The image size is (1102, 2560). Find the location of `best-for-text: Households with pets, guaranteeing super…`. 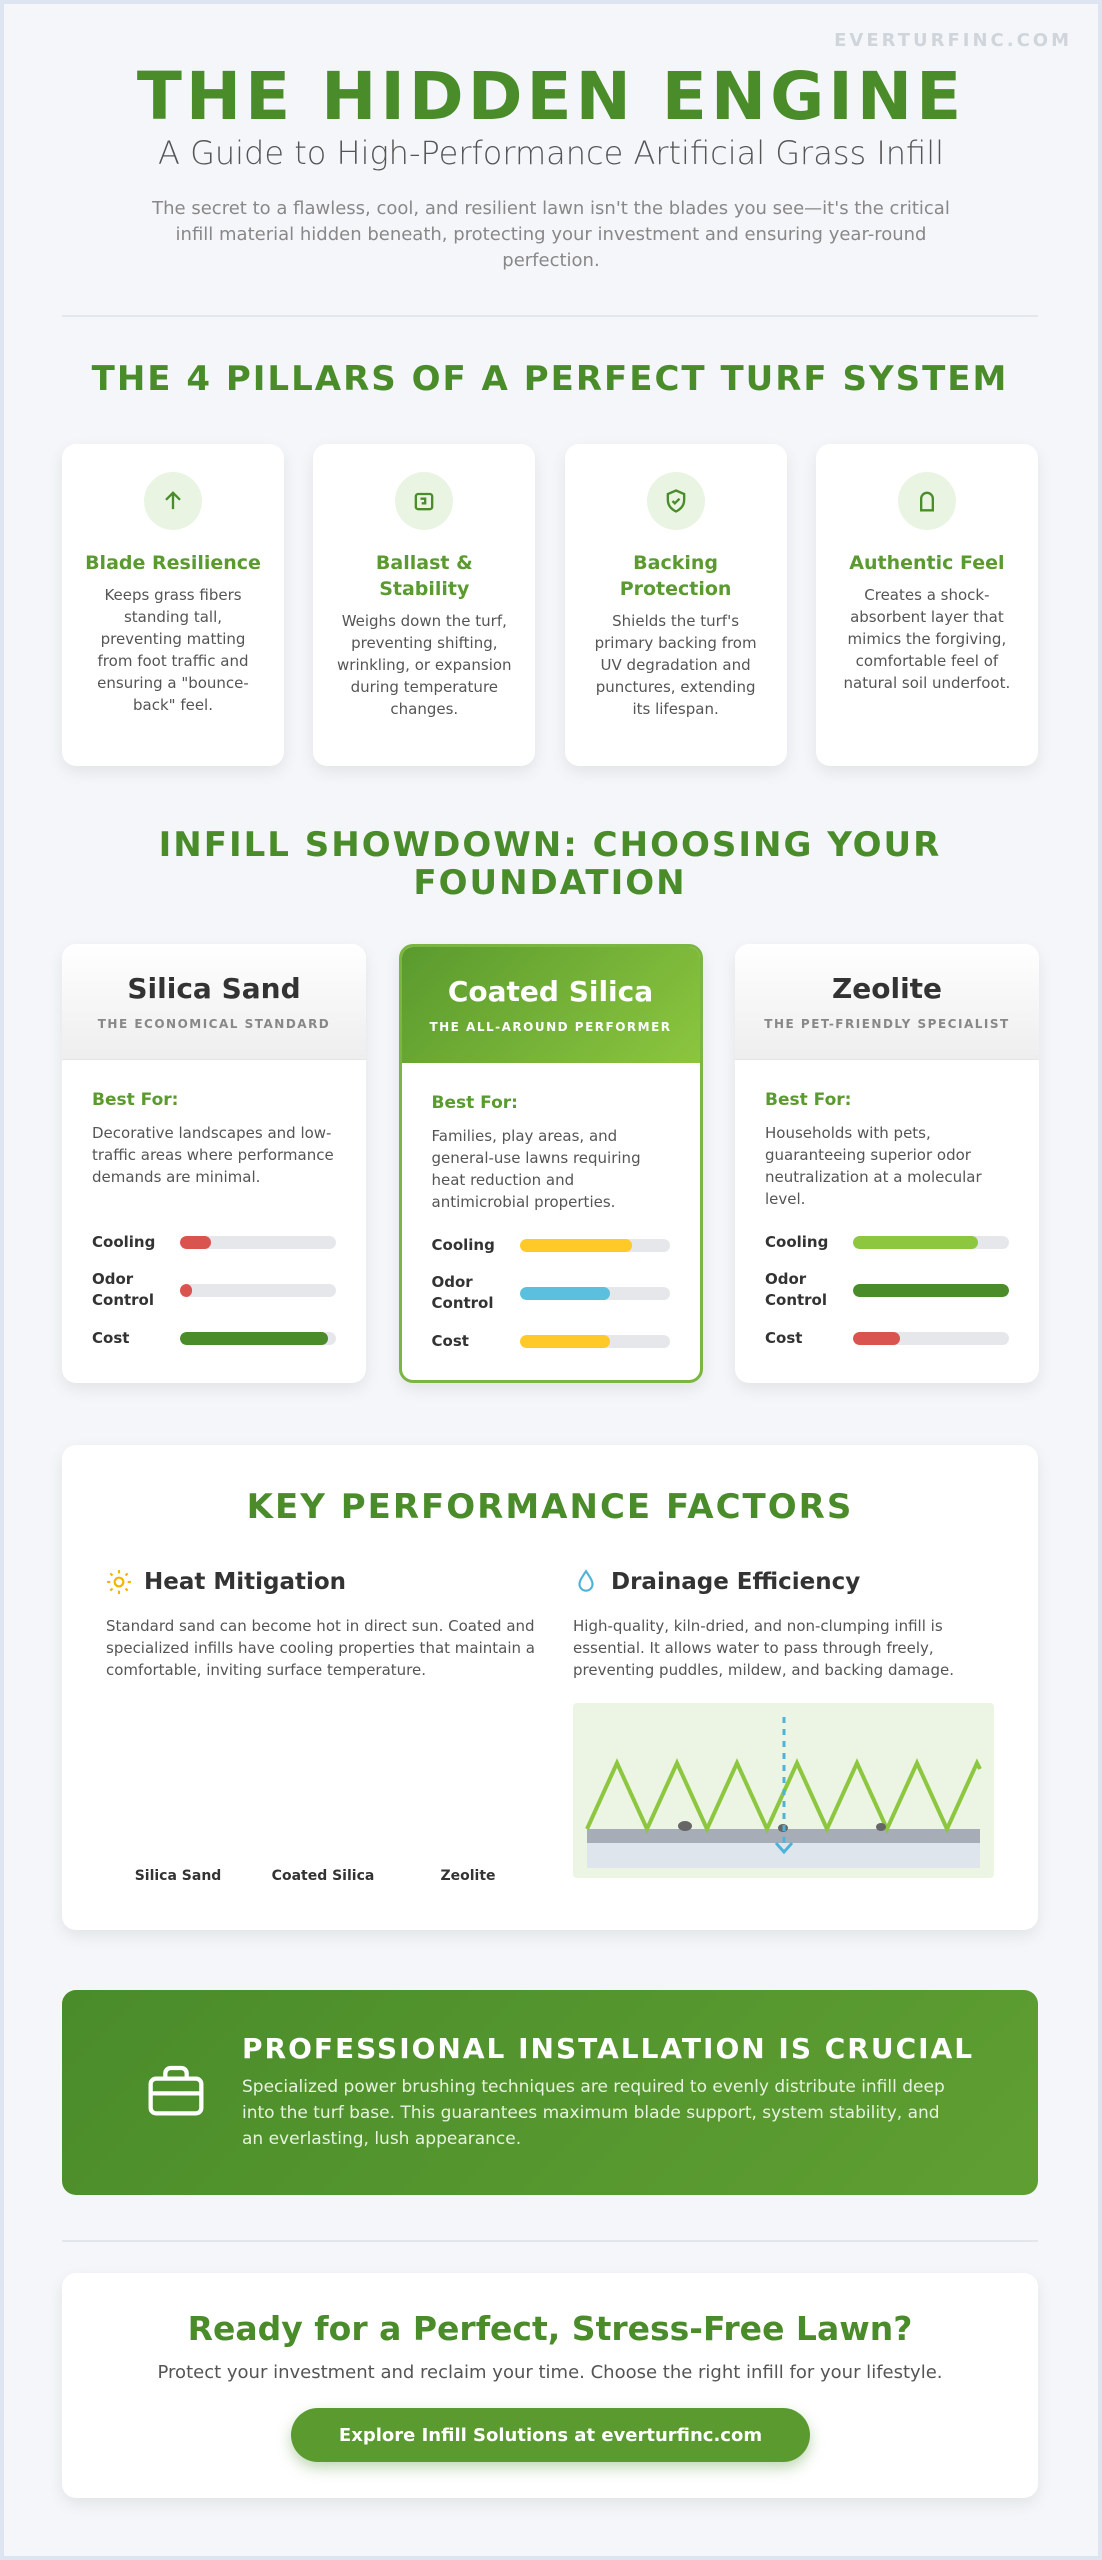

best-for-text: Households with pets, guaranteeing super… is located at coordinates (873, 1166).